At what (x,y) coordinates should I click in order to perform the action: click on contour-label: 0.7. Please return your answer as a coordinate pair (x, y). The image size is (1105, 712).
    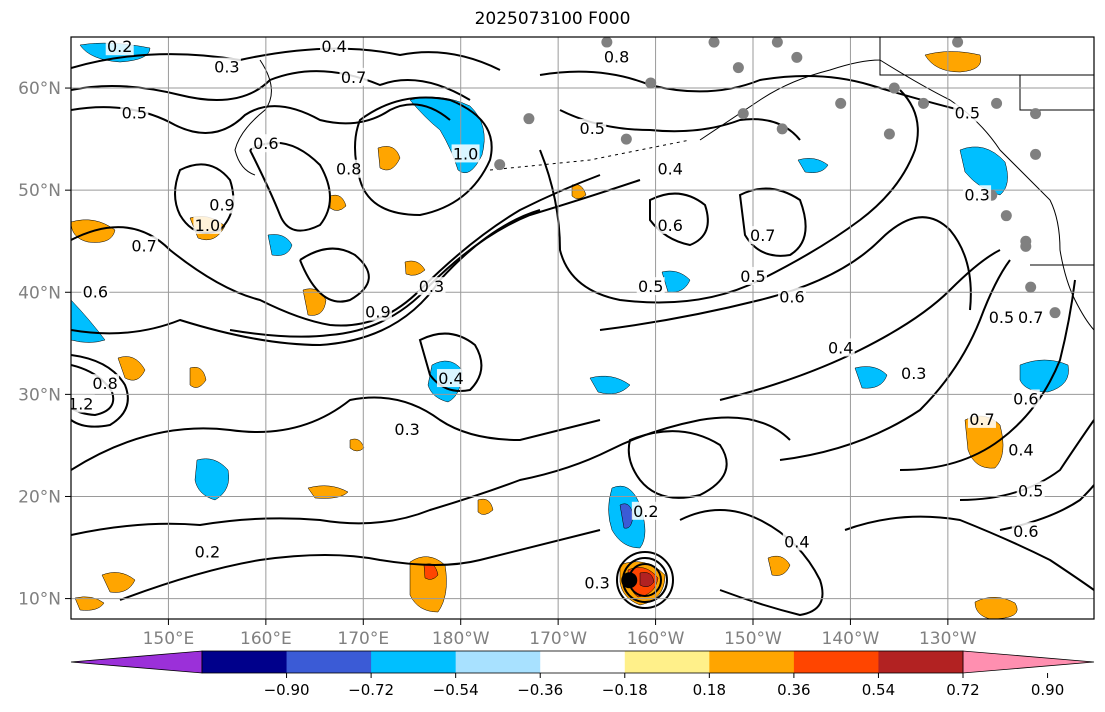
    Looking at the image, I should click on (144, 245).